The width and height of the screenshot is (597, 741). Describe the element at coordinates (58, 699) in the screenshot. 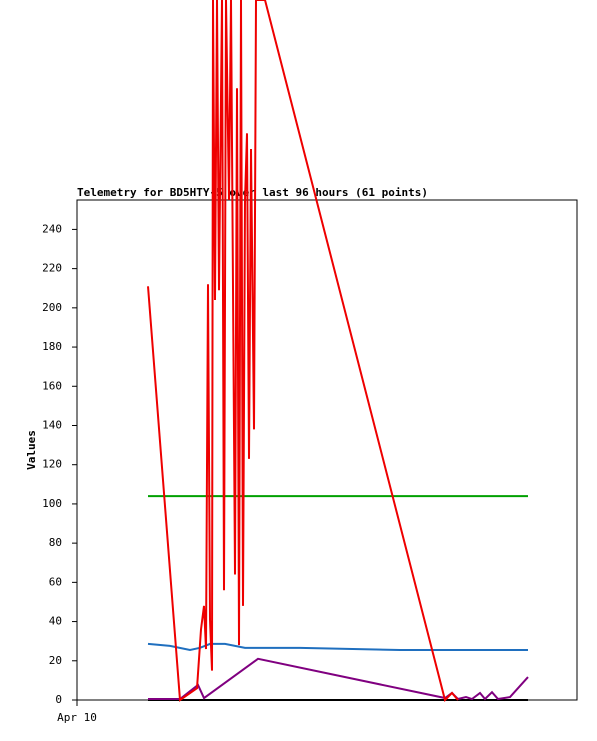

I see `y-tick-label: 0` at that location.